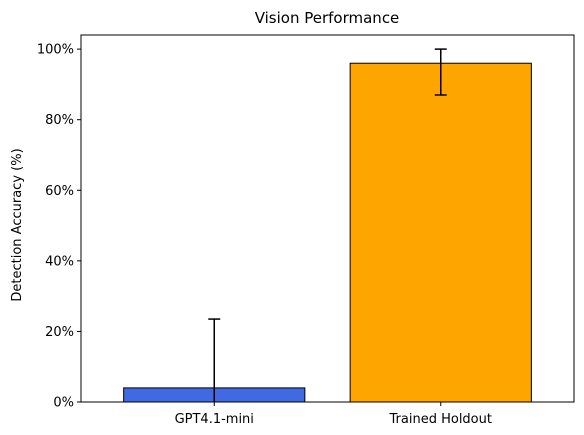  What do you see at coordinates (59, 120) in the screenshot?
I see `y-tick-label: 80%` at bounding box center [59, 120].